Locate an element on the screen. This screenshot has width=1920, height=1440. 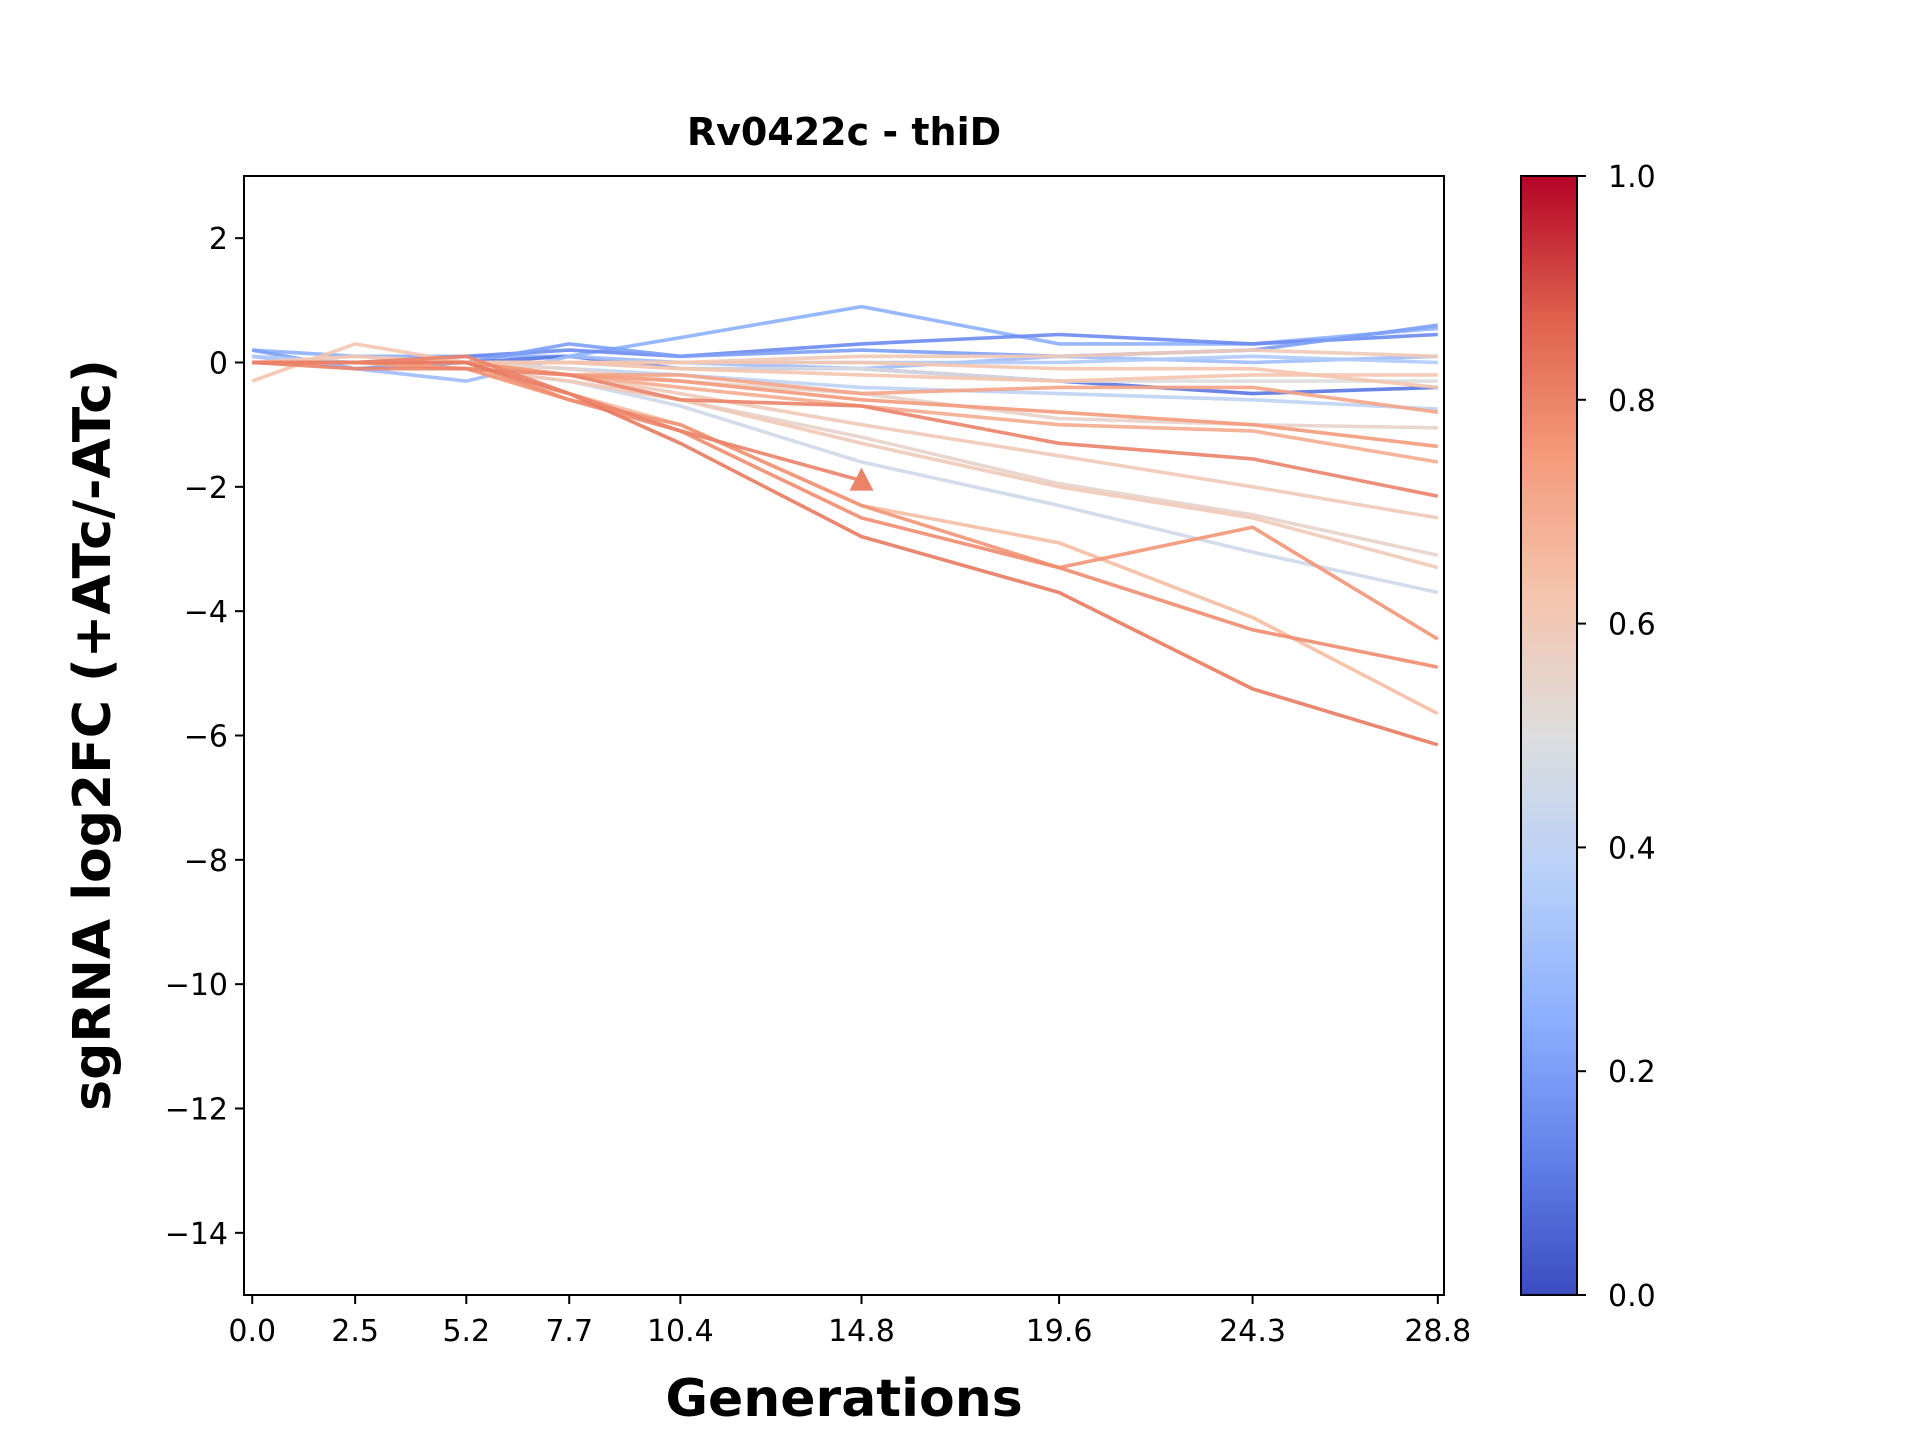
colorbar-tick-label: 0.2 is located at coordinates (1632, 1072).